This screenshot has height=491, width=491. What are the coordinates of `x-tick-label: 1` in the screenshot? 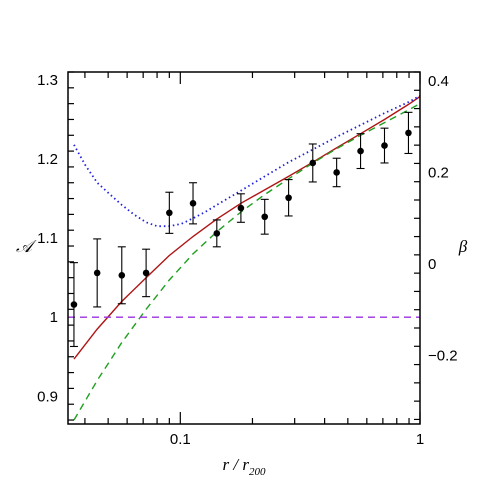 It's located at (420, 439).